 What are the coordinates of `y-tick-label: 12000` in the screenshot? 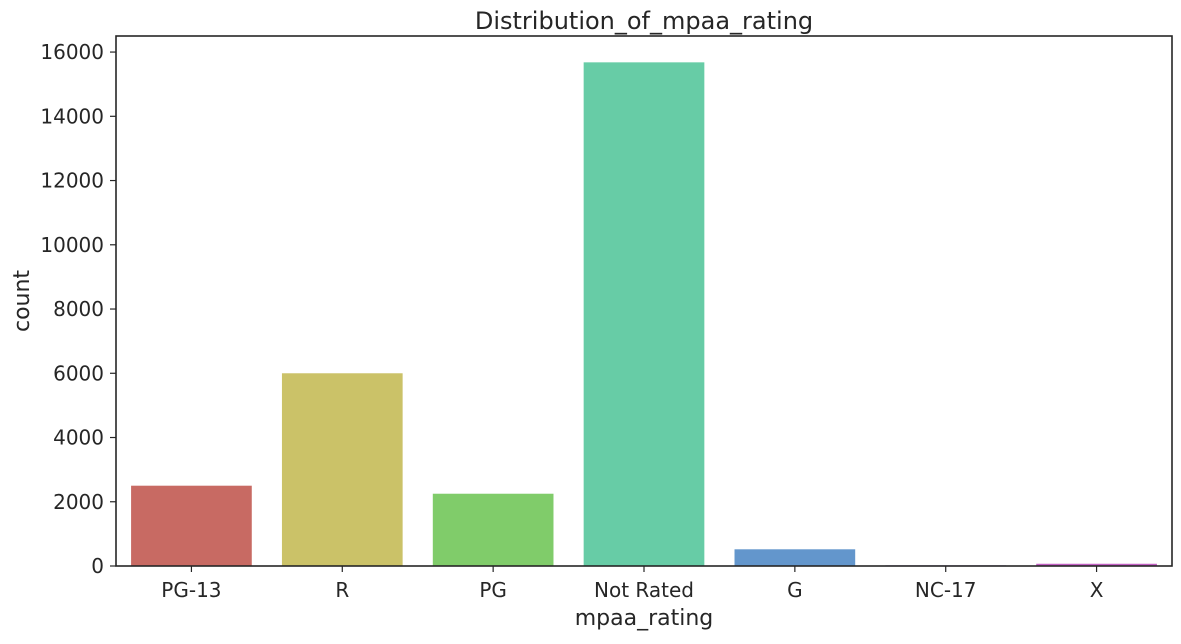 It's located at (72, 181).